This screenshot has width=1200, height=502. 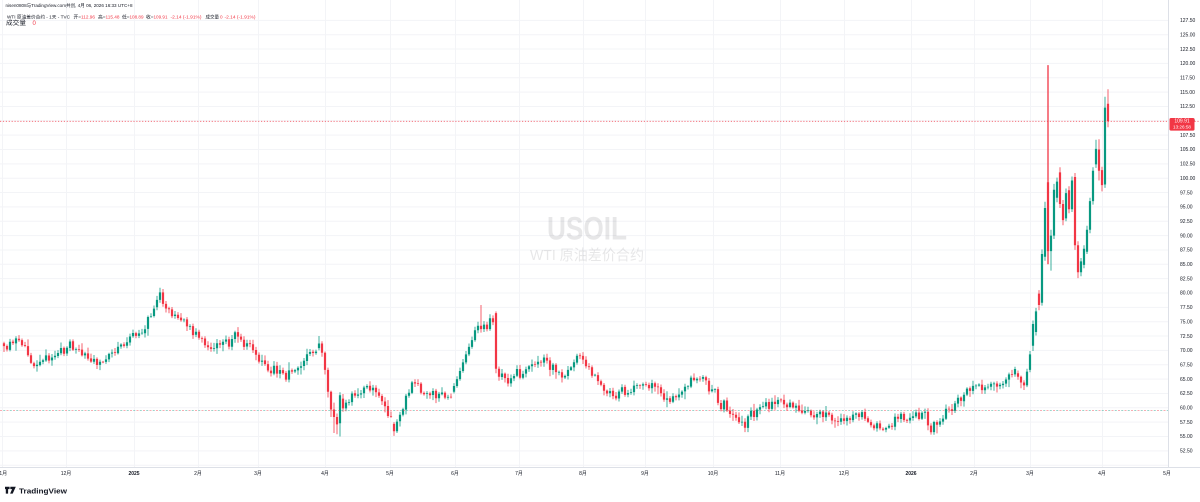 I want to click on svg-text: 13:26:58, so click(x=1182, y=126).